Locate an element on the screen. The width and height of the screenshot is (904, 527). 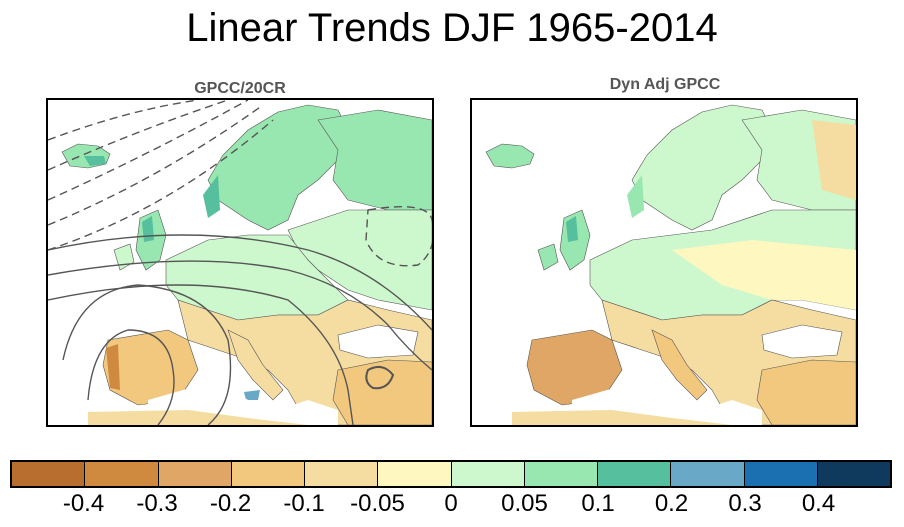
russia-east-patch-right is located at coordinates (834, 160).